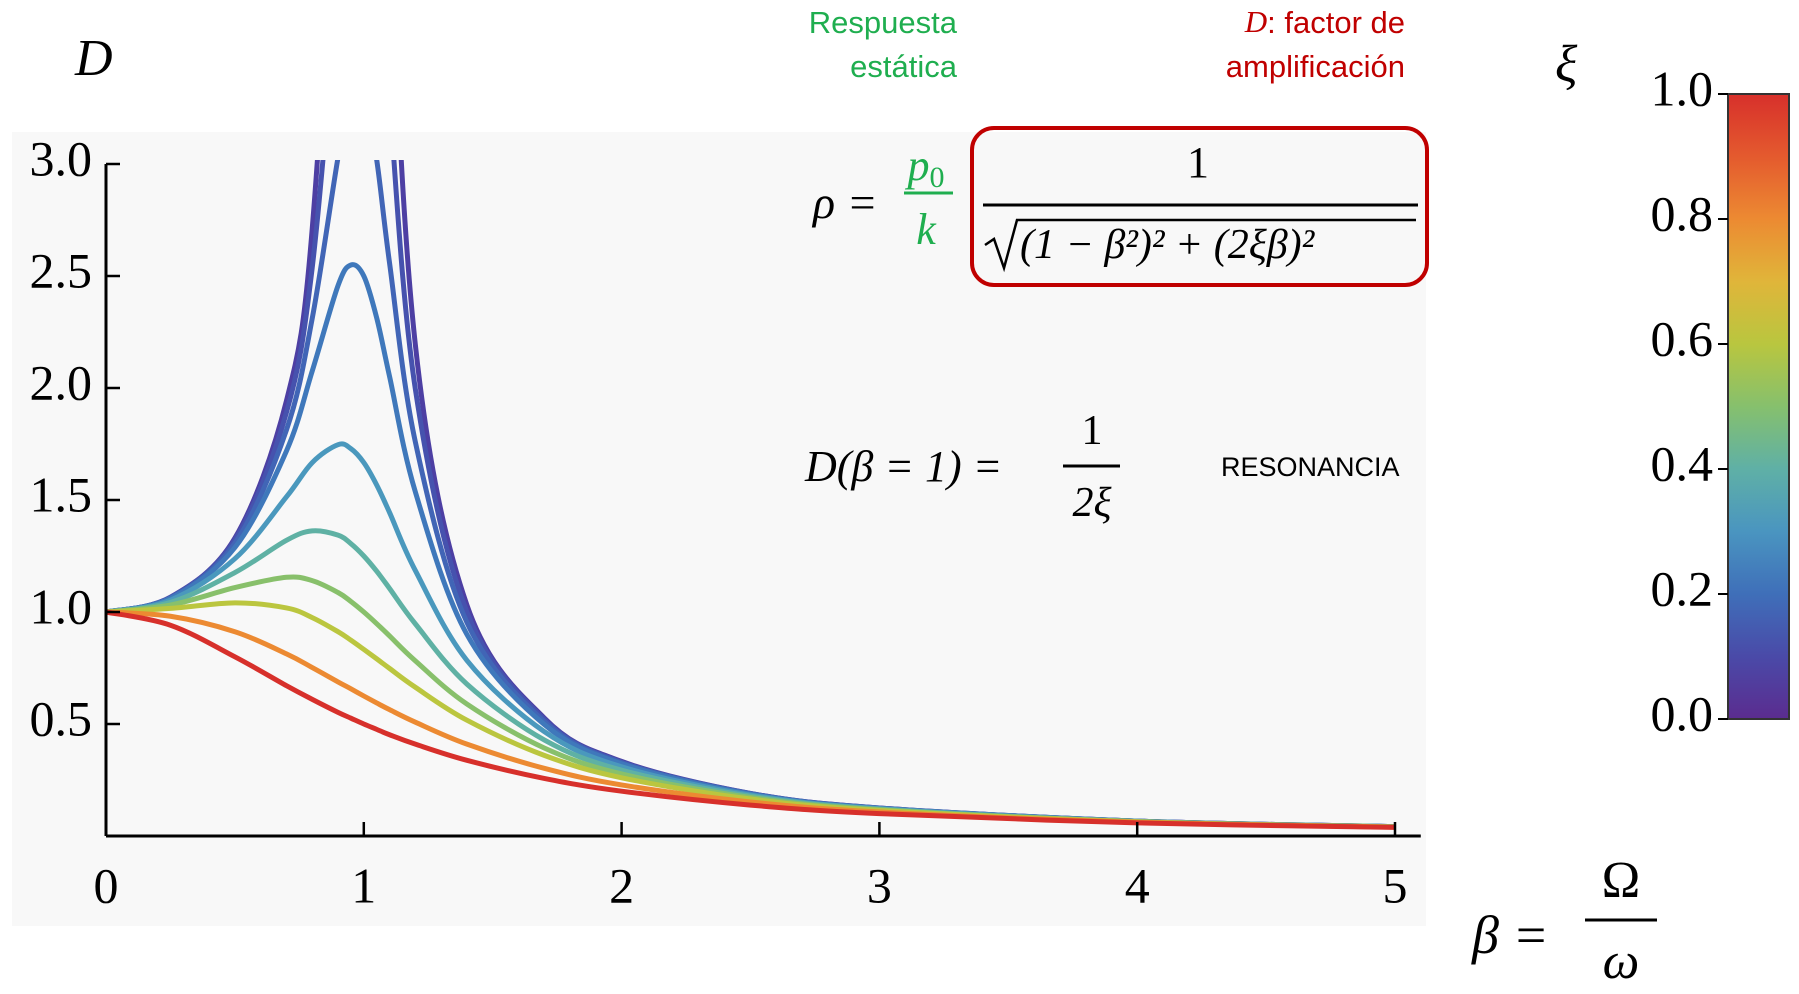 The image size is (1799, 994). Describe the element at coordinates (61, 270) in the screenshot. I see `y-tick-label: 2.5` at that location.